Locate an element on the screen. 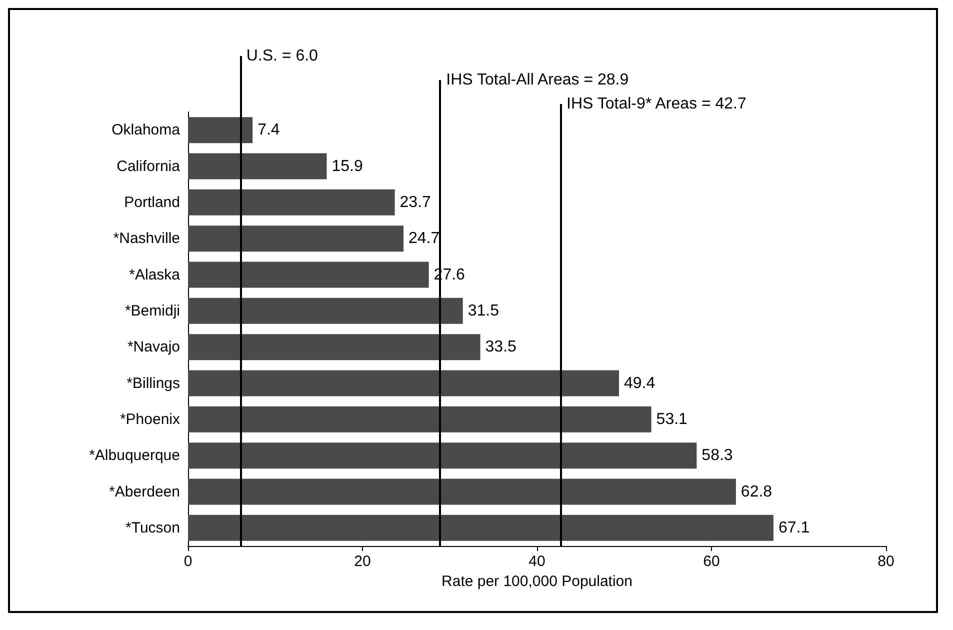  y-tick-label: *Billings is located at coordinates (153, 383).